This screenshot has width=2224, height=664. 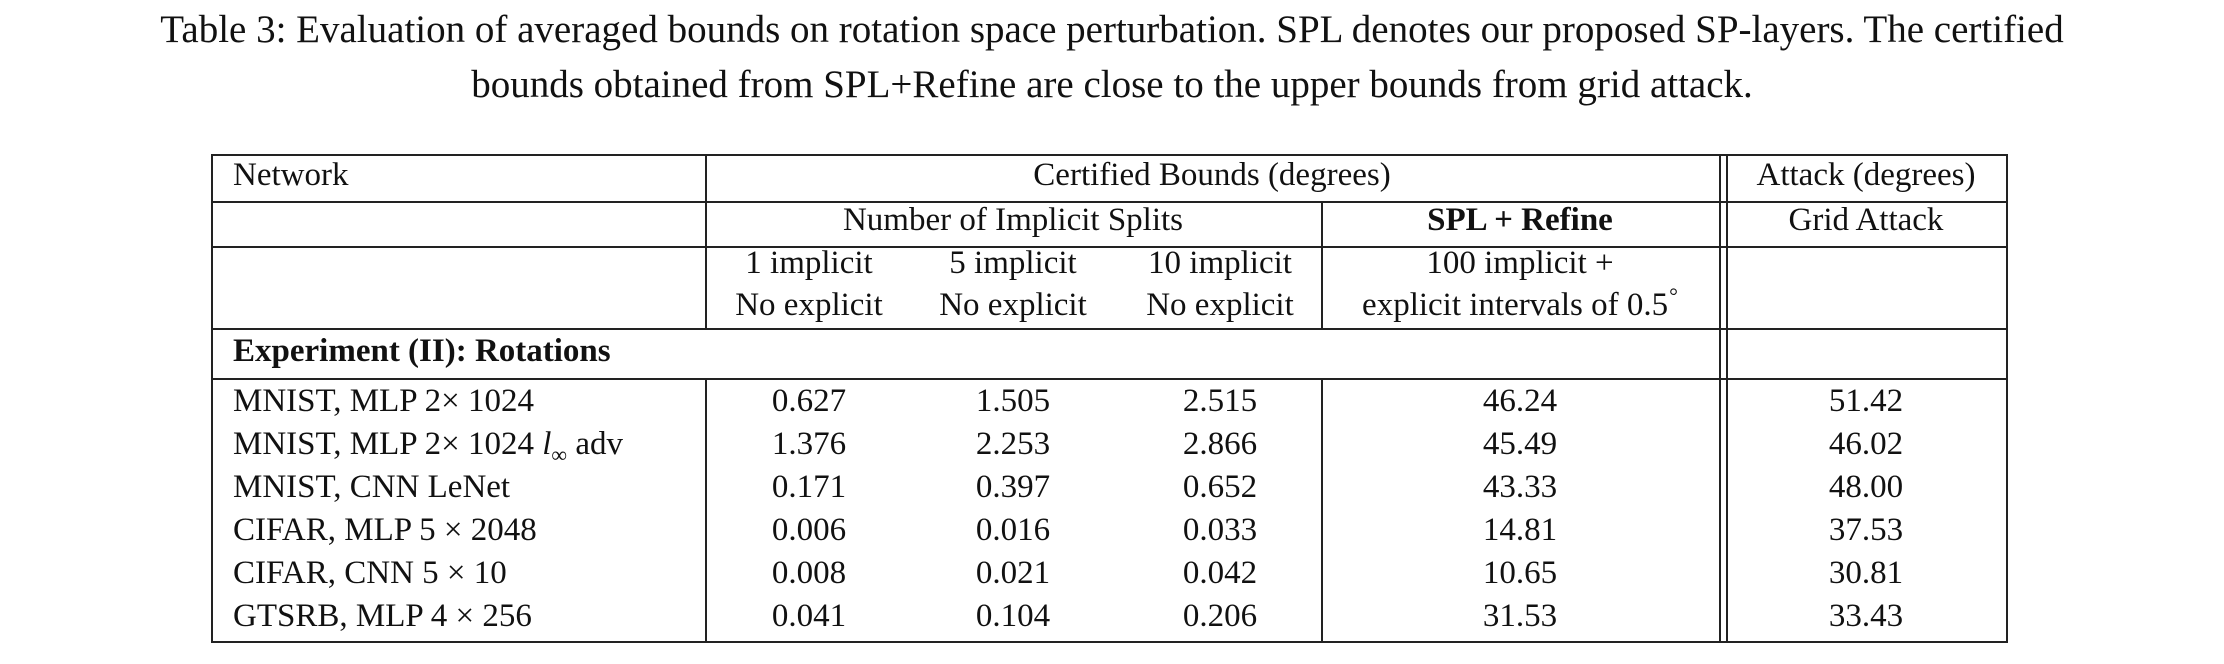 I want to click on row-network: CIFAR, MLP 5 × 2048, so click(x=385, y=530).